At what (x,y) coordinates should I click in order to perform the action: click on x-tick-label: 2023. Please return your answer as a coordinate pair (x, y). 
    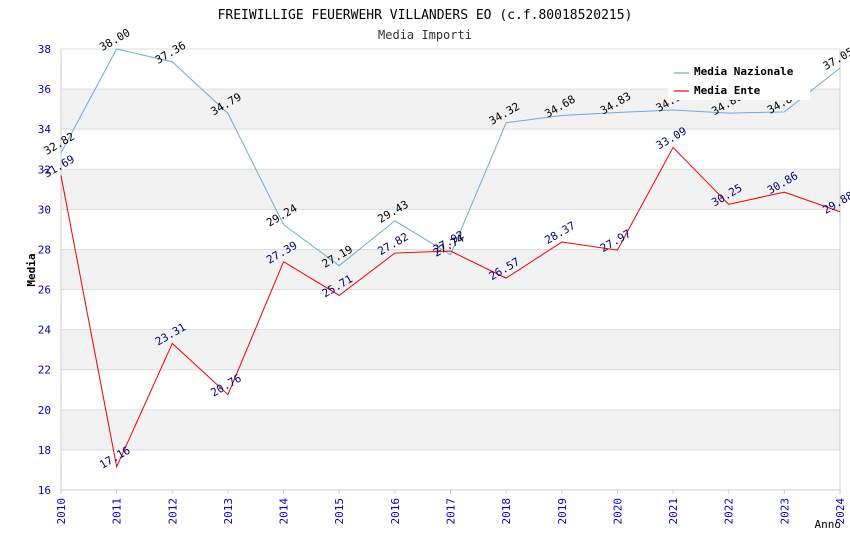
    Looking at the image, I should click on (784, 511).